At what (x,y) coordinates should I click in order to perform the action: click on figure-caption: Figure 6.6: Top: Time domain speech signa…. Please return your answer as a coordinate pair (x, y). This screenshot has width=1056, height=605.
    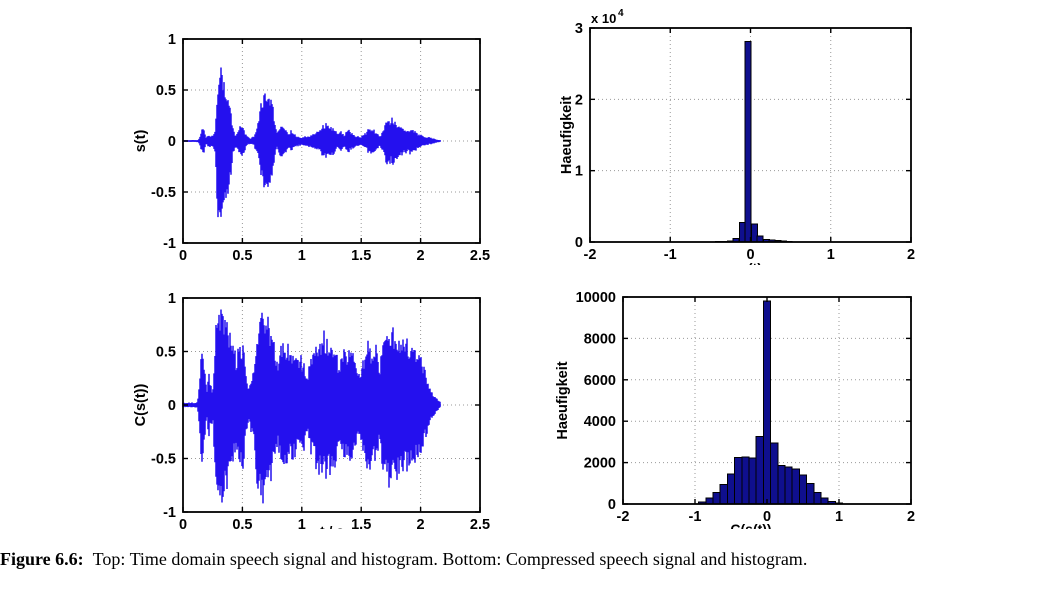
    Looking at the image, I should click on (526, 559).